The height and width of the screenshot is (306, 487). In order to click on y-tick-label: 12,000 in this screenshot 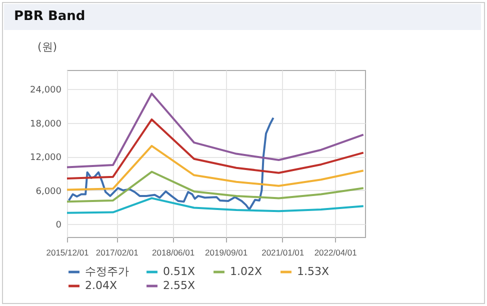, I will do `click(46, 158)`.